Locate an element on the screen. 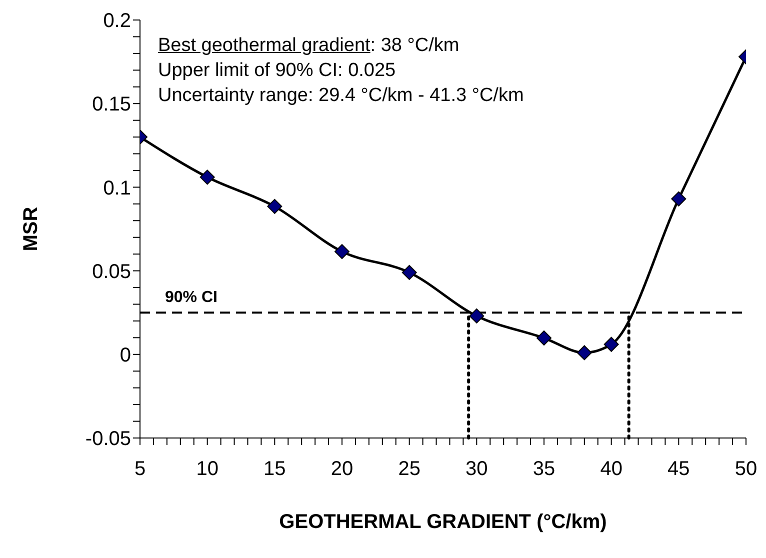  x-tick-label: 10 is located at coordinates (207, 469).